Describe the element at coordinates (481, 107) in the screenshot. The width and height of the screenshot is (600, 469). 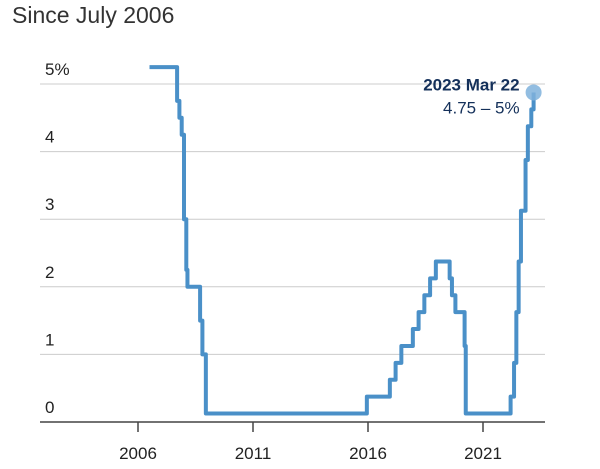
I see `annotation-range: 4.75 – 5%` at that location.